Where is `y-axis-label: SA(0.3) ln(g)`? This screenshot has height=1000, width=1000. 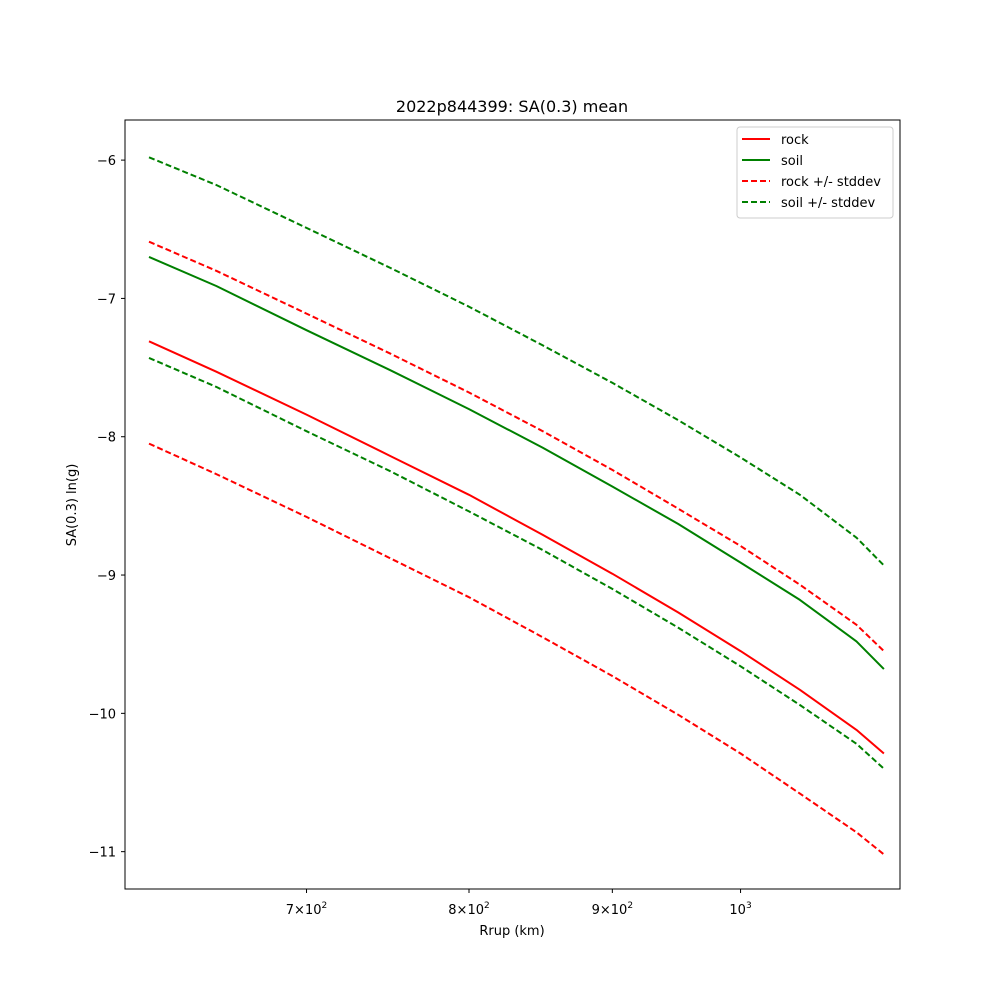
y-axis-label: SA(0.3) ln(g) is located at coordinates (72, 505).